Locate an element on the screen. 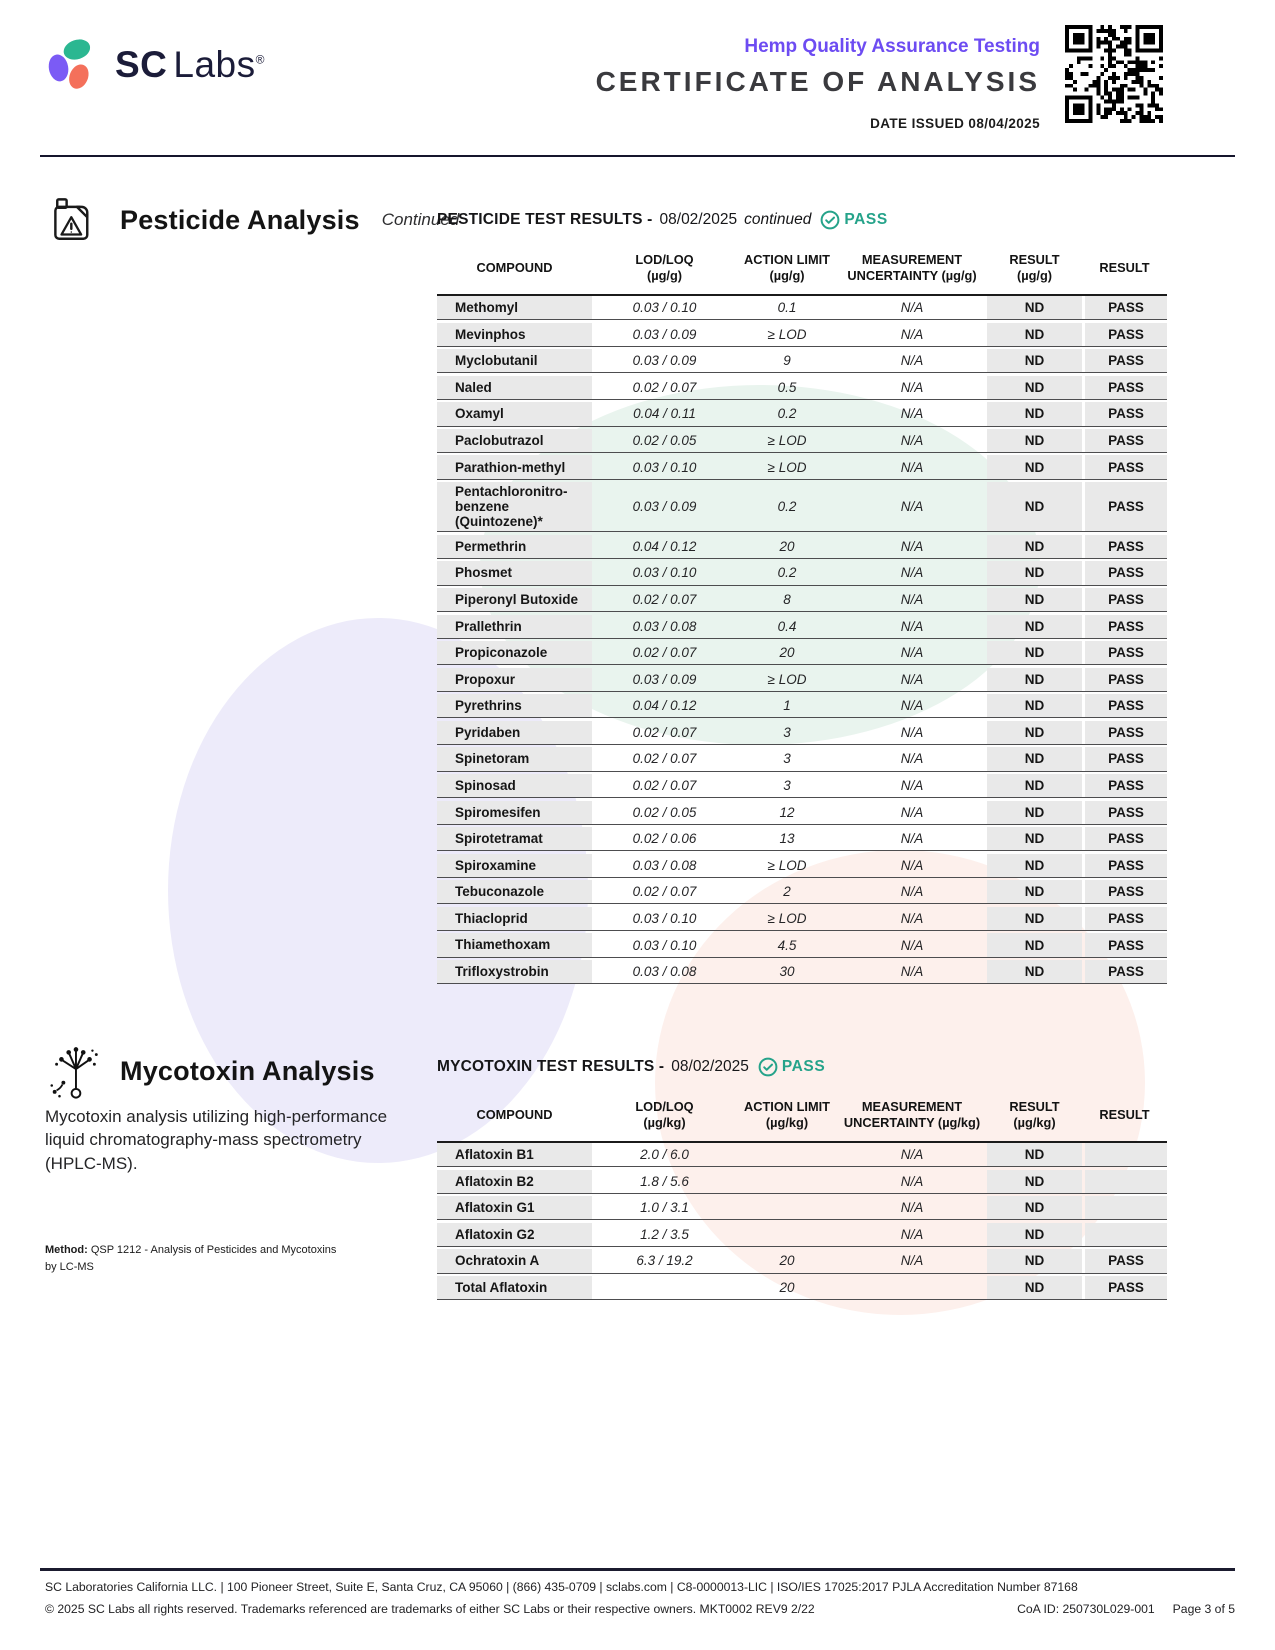  action-limit-cell is located at coordinates (787, 1181).